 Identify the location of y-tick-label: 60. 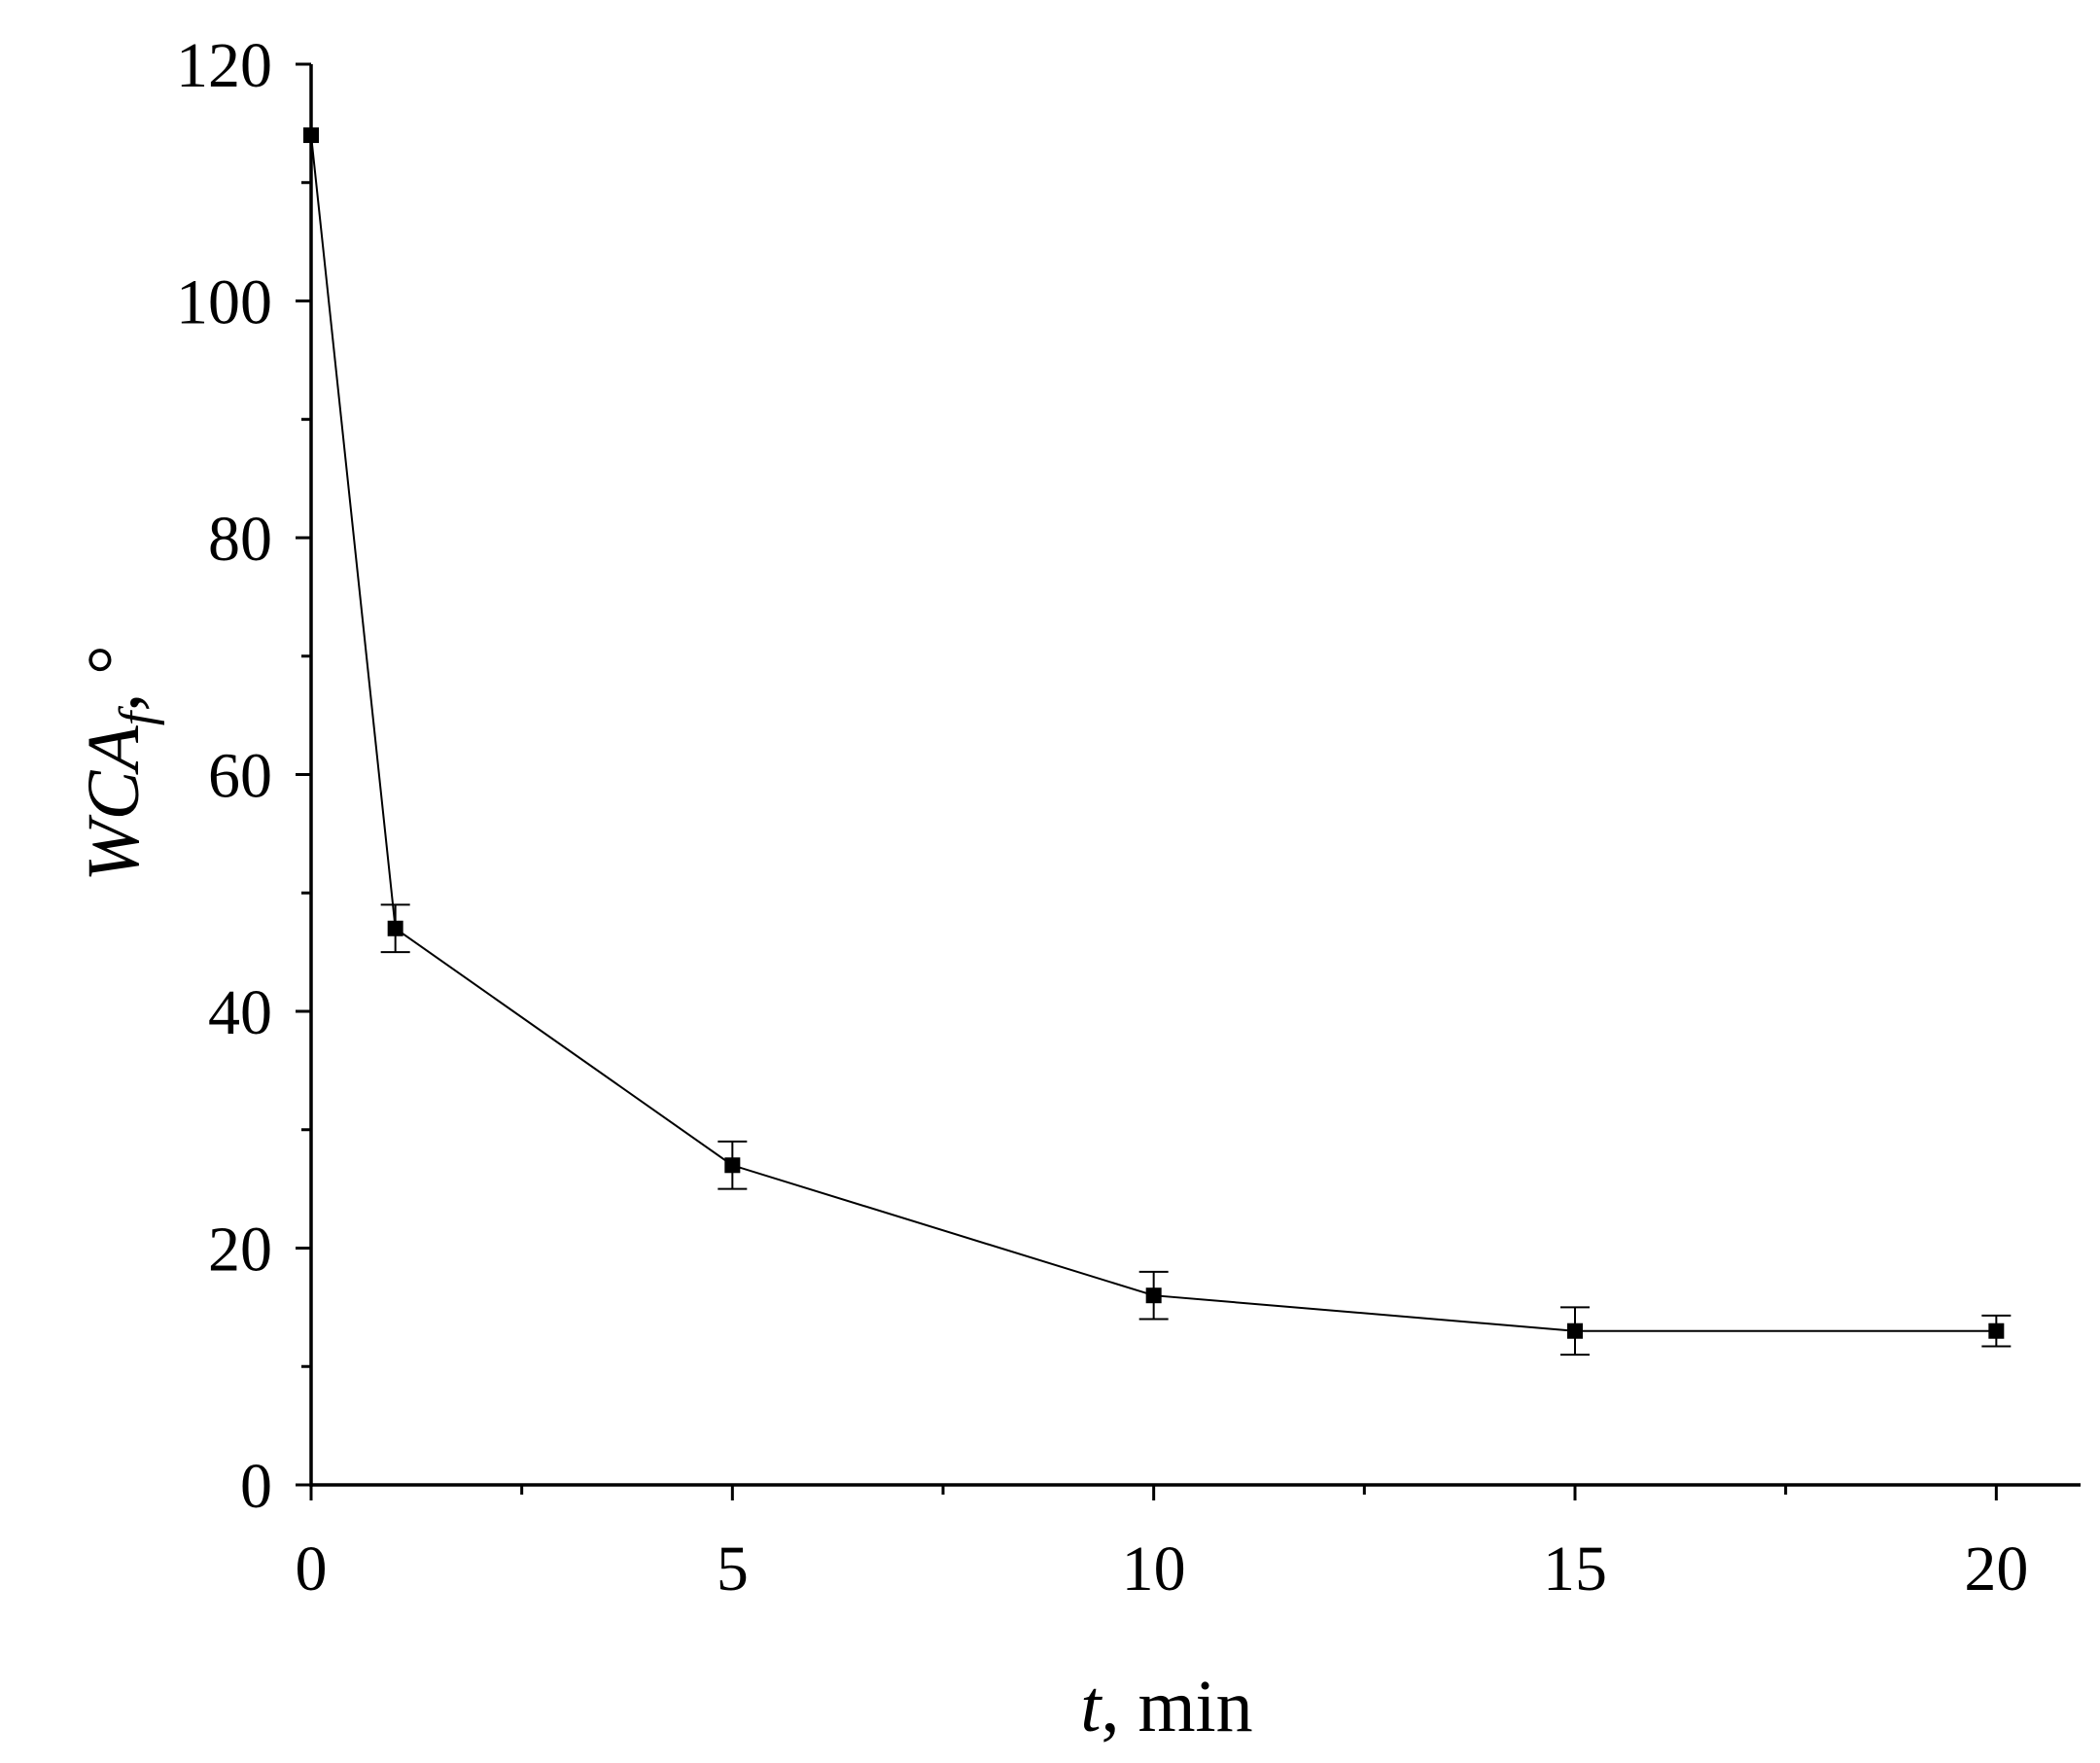
(240, 776).